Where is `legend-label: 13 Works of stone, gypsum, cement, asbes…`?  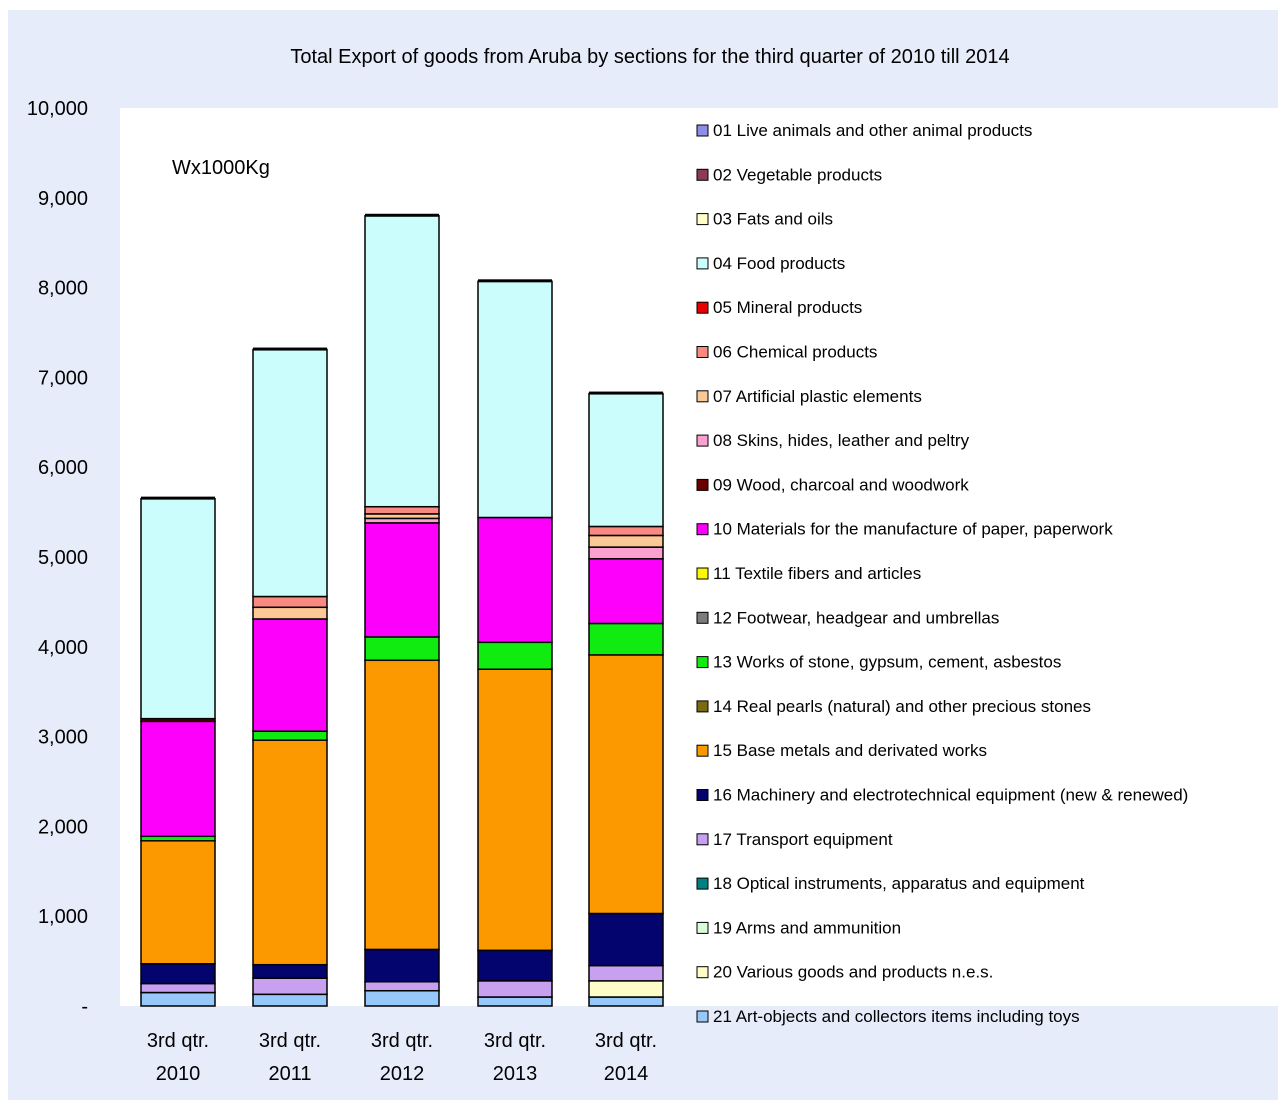 legend-label: 13 Works of stone, gypsum, cement, asbes… is located at coordinates (887, 662).